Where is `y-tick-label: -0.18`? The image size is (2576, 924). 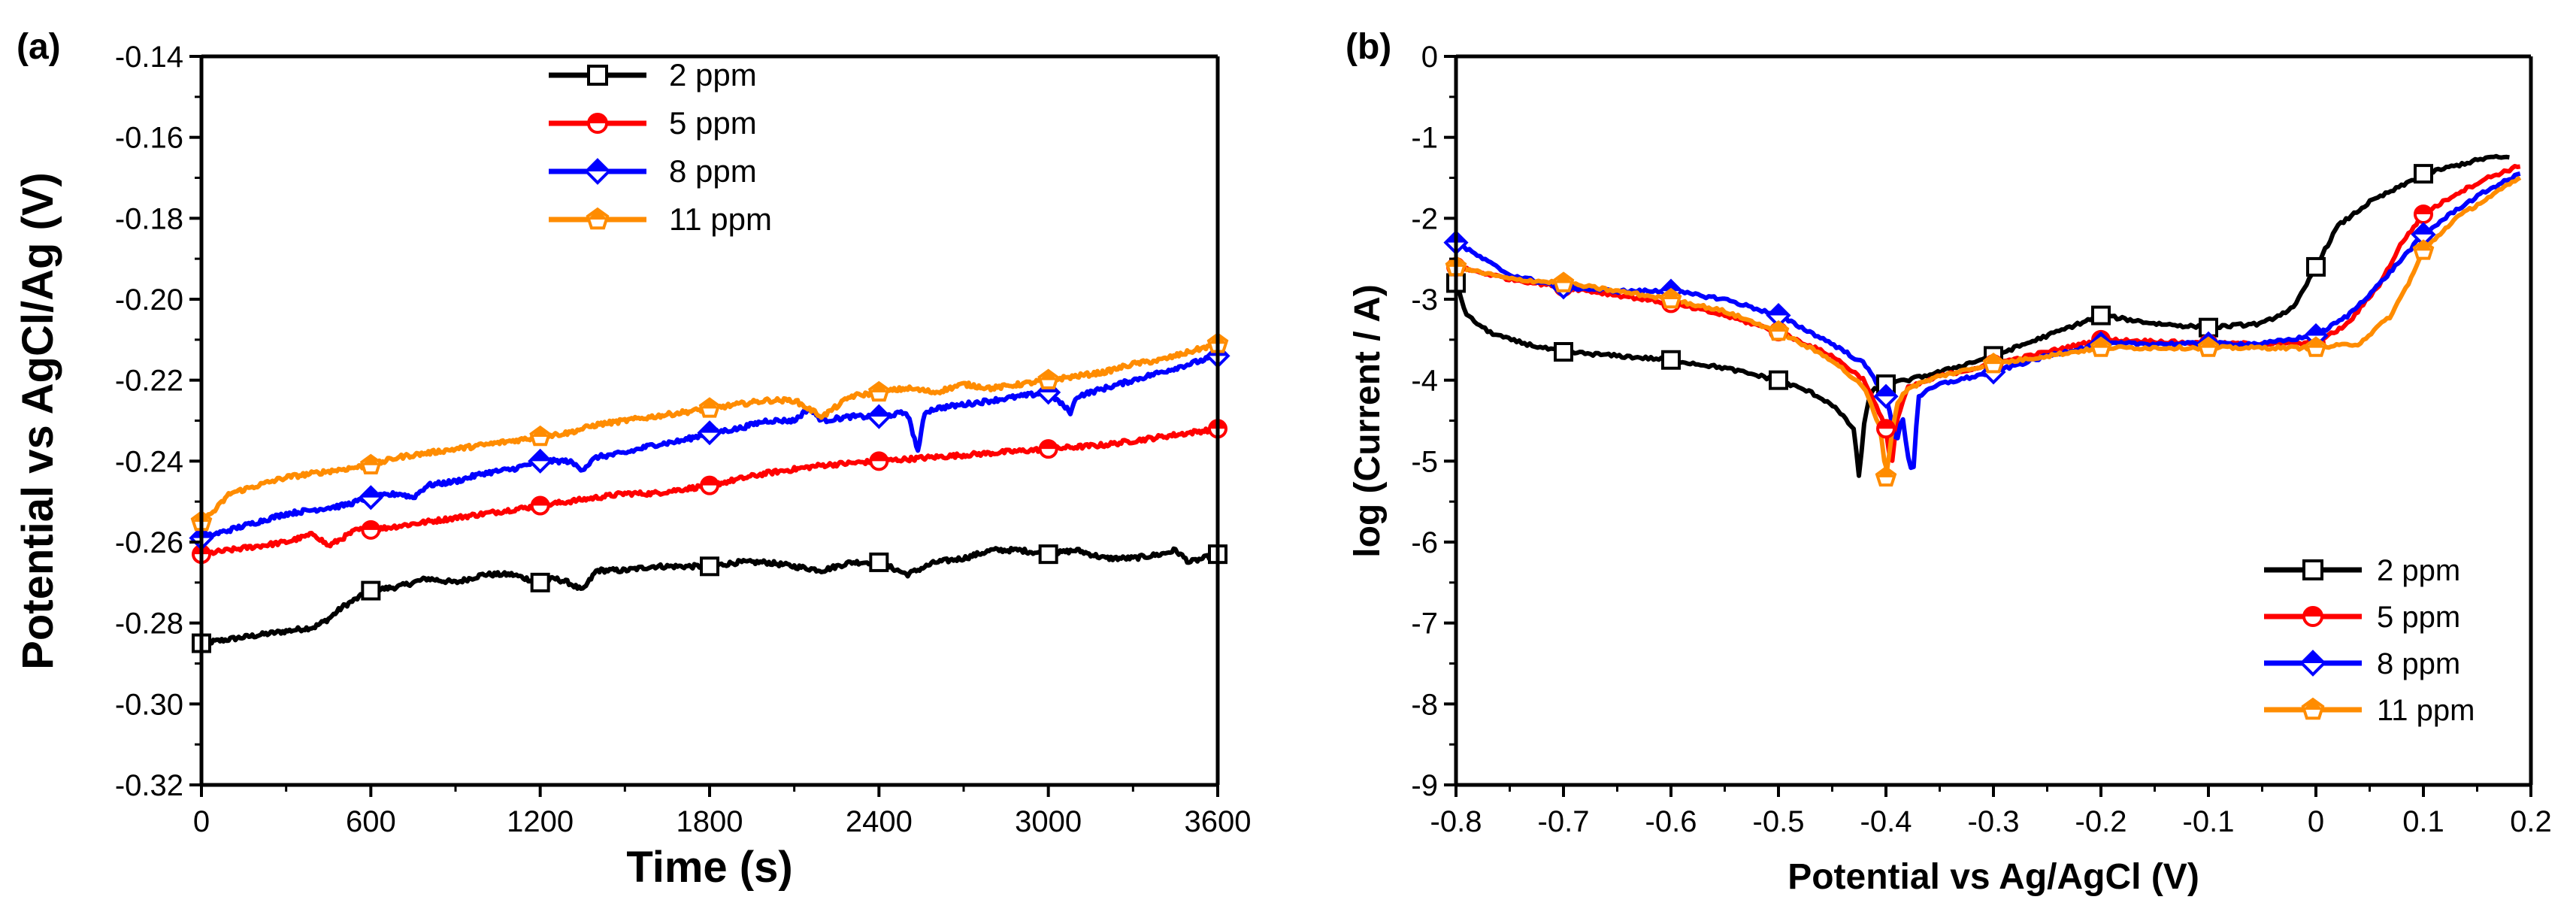
y-tick-label: -0.18 is located at coordinates (149, 218).